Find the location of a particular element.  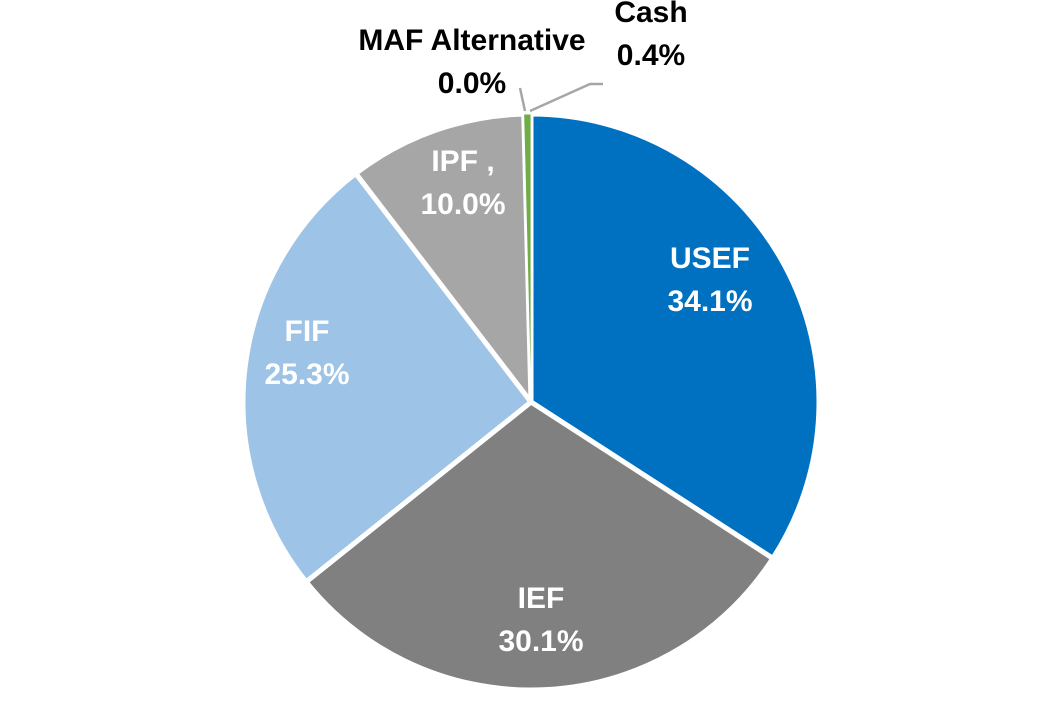

slice-name: Cash is located at coordinates (650, 14).